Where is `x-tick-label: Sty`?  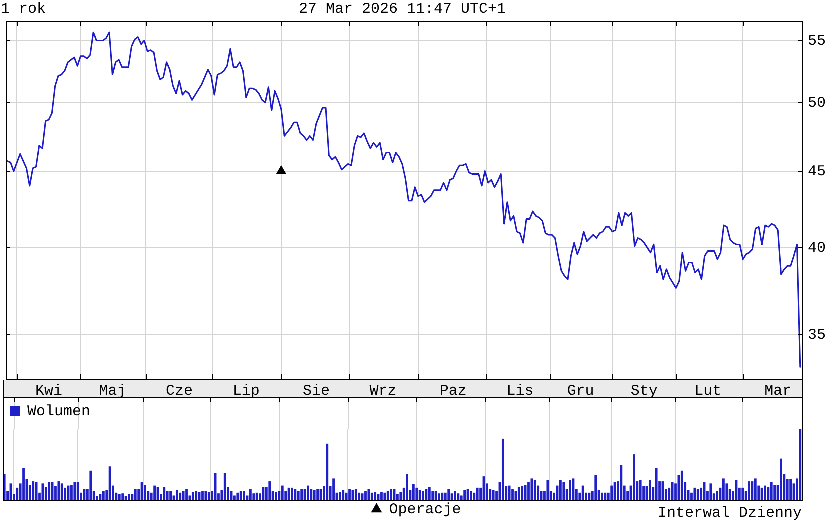 x-tick-label: Sty is located at coordinates (644, 391).